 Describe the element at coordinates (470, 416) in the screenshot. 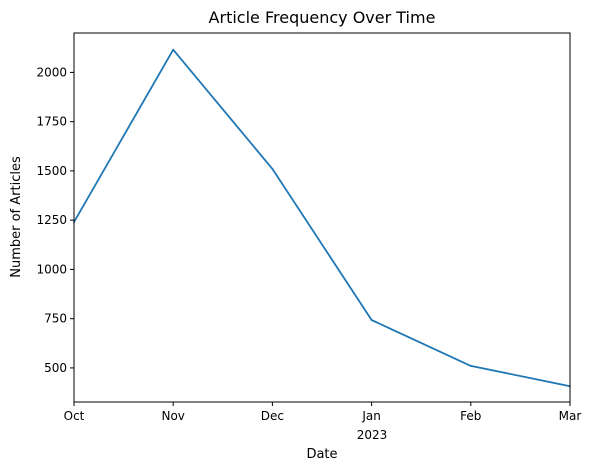

I see `x-tick-label: Feb` at that location.